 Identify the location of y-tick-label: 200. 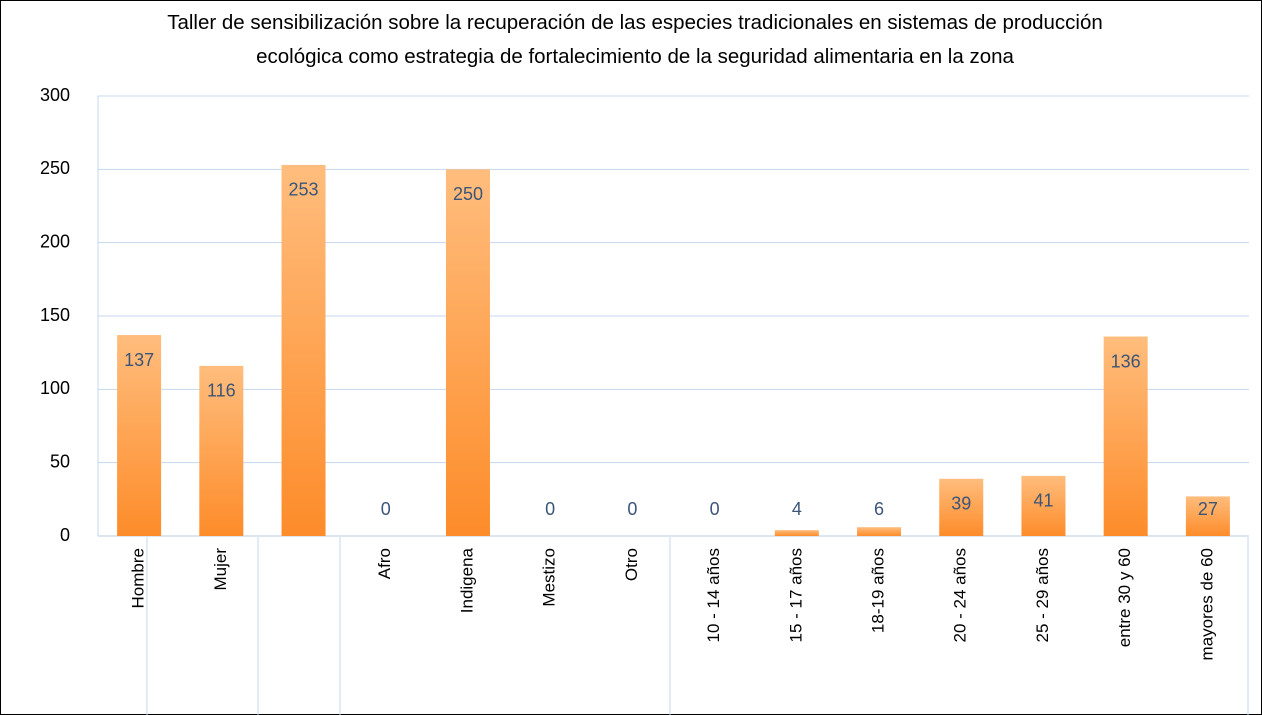
(55, 241).